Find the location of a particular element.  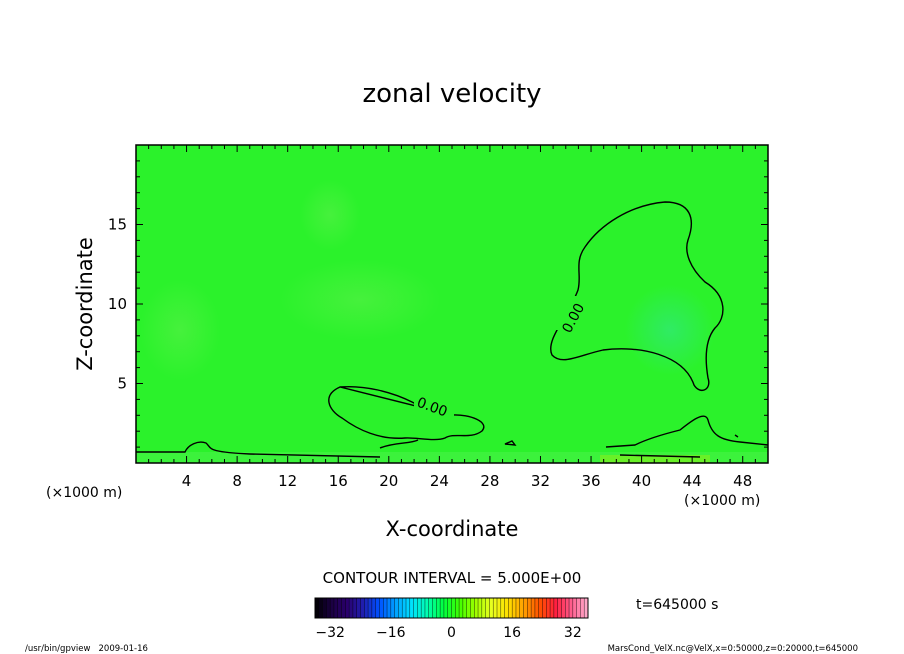

y-axis-label: Z-coordinate is located at coordinates (85, 304).